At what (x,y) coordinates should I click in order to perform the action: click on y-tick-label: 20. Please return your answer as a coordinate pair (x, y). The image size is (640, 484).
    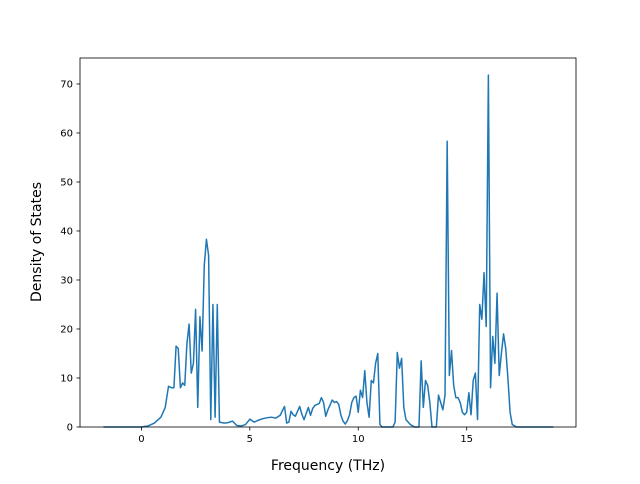
    Looking at the image, I should click on (66, 329).